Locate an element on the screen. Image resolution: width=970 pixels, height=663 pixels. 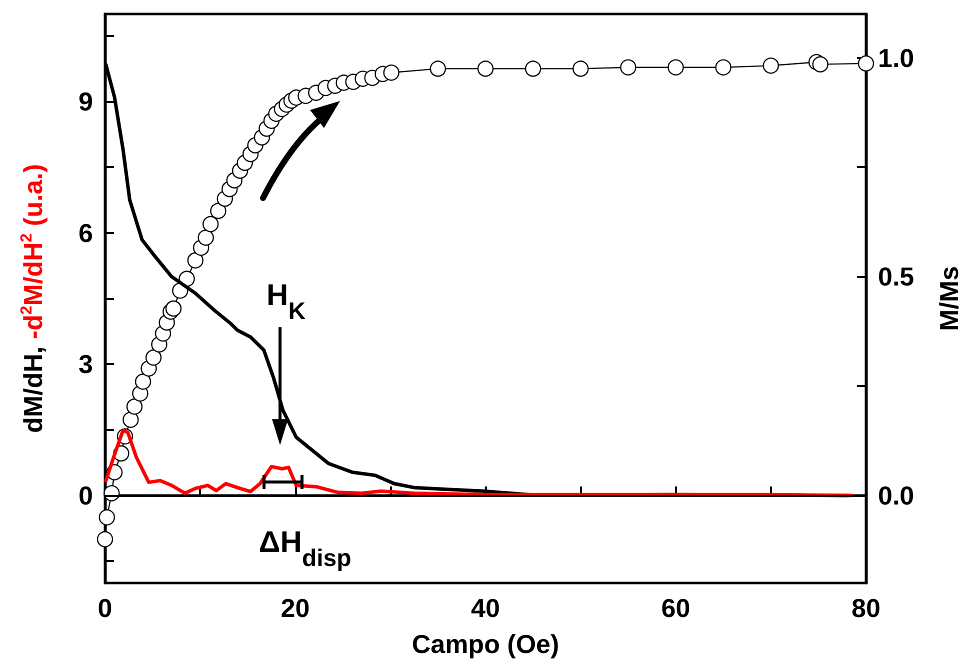
y-tick-label: 3 is located at coordinates (85, 364).